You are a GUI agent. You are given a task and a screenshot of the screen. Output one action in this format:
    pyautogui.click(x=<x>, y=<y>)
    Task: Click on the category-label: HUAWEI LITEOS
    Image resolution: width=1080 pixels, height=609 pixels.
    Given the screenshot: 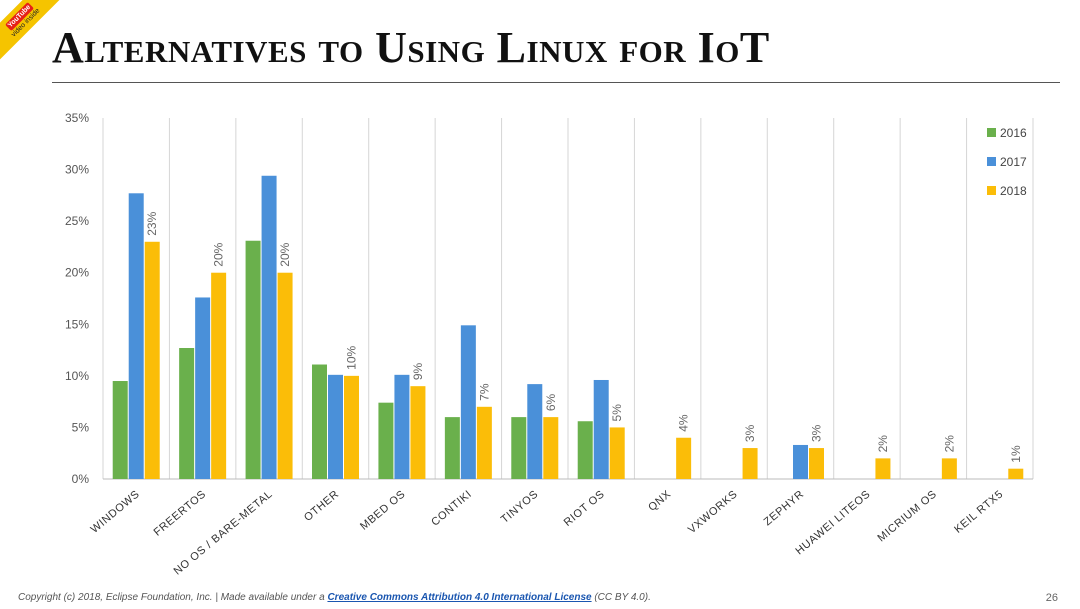 What is the action you would take?
    pyautogui.click(x=832, y=522)
    